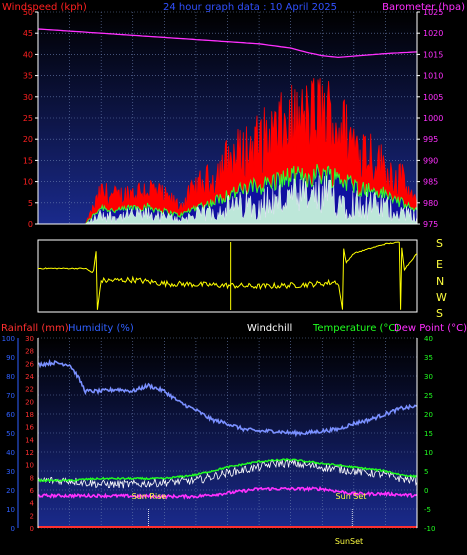 The width and height of the screenshot is (467, 555). Describe the element at coordinates (428, 396) in the screenshot. I see `temp-tick-label: 25` at that location.